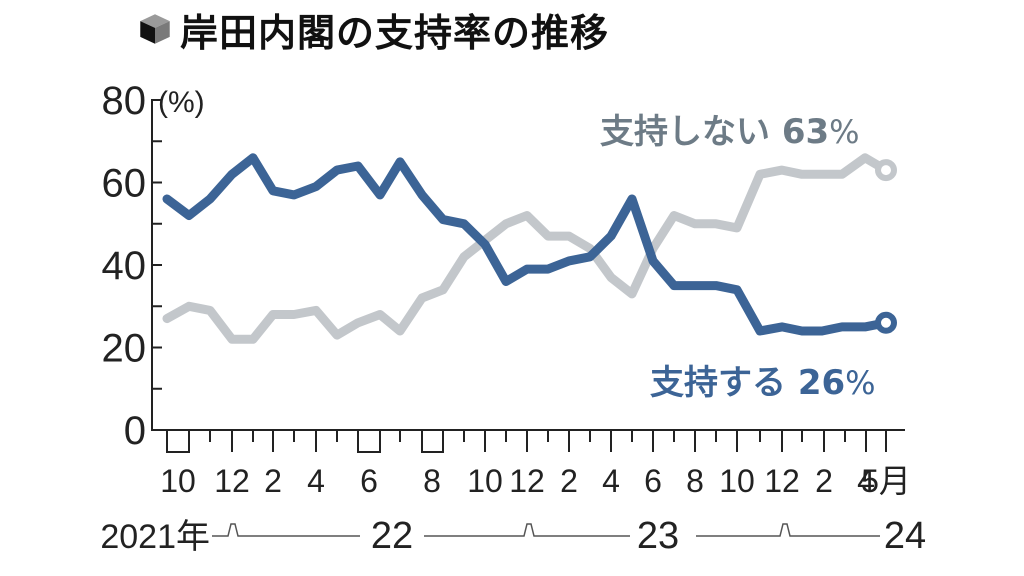 The height and width of the screenshot is (576, 1024). Describe the element at coordinates (685, 132) in the screenshot. I see `disapprove-label-text: 支持しない` at that location.